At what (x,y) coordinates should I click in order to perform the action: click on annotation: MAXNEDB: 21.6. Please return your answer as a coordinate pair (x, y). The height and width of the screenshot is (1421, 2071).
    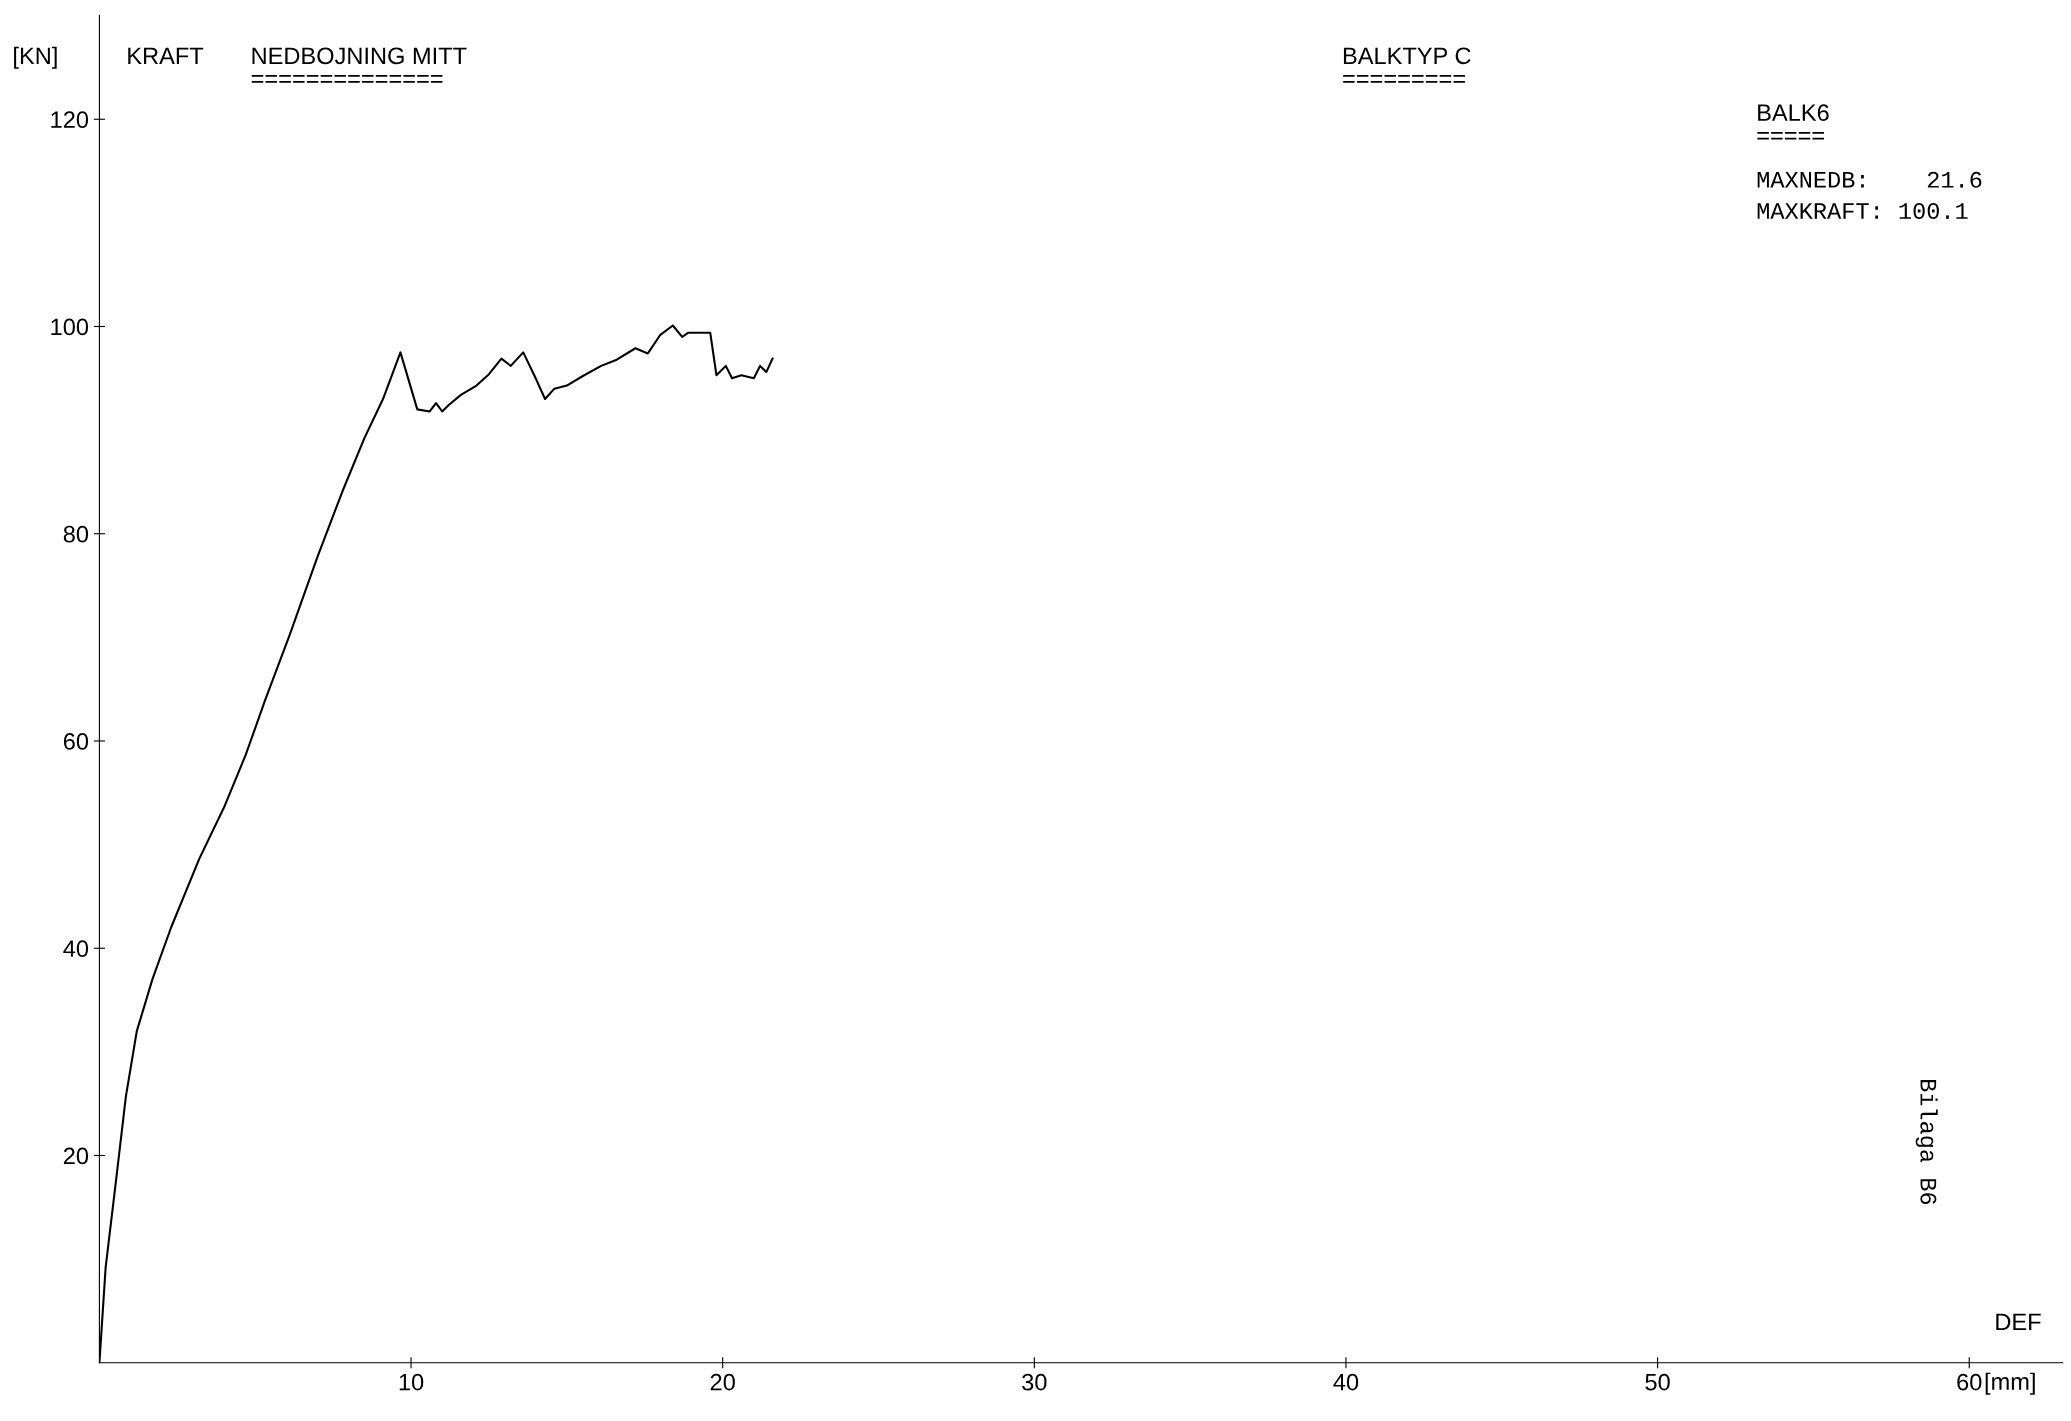
    Looking at the image, I should click on (1869, 179).